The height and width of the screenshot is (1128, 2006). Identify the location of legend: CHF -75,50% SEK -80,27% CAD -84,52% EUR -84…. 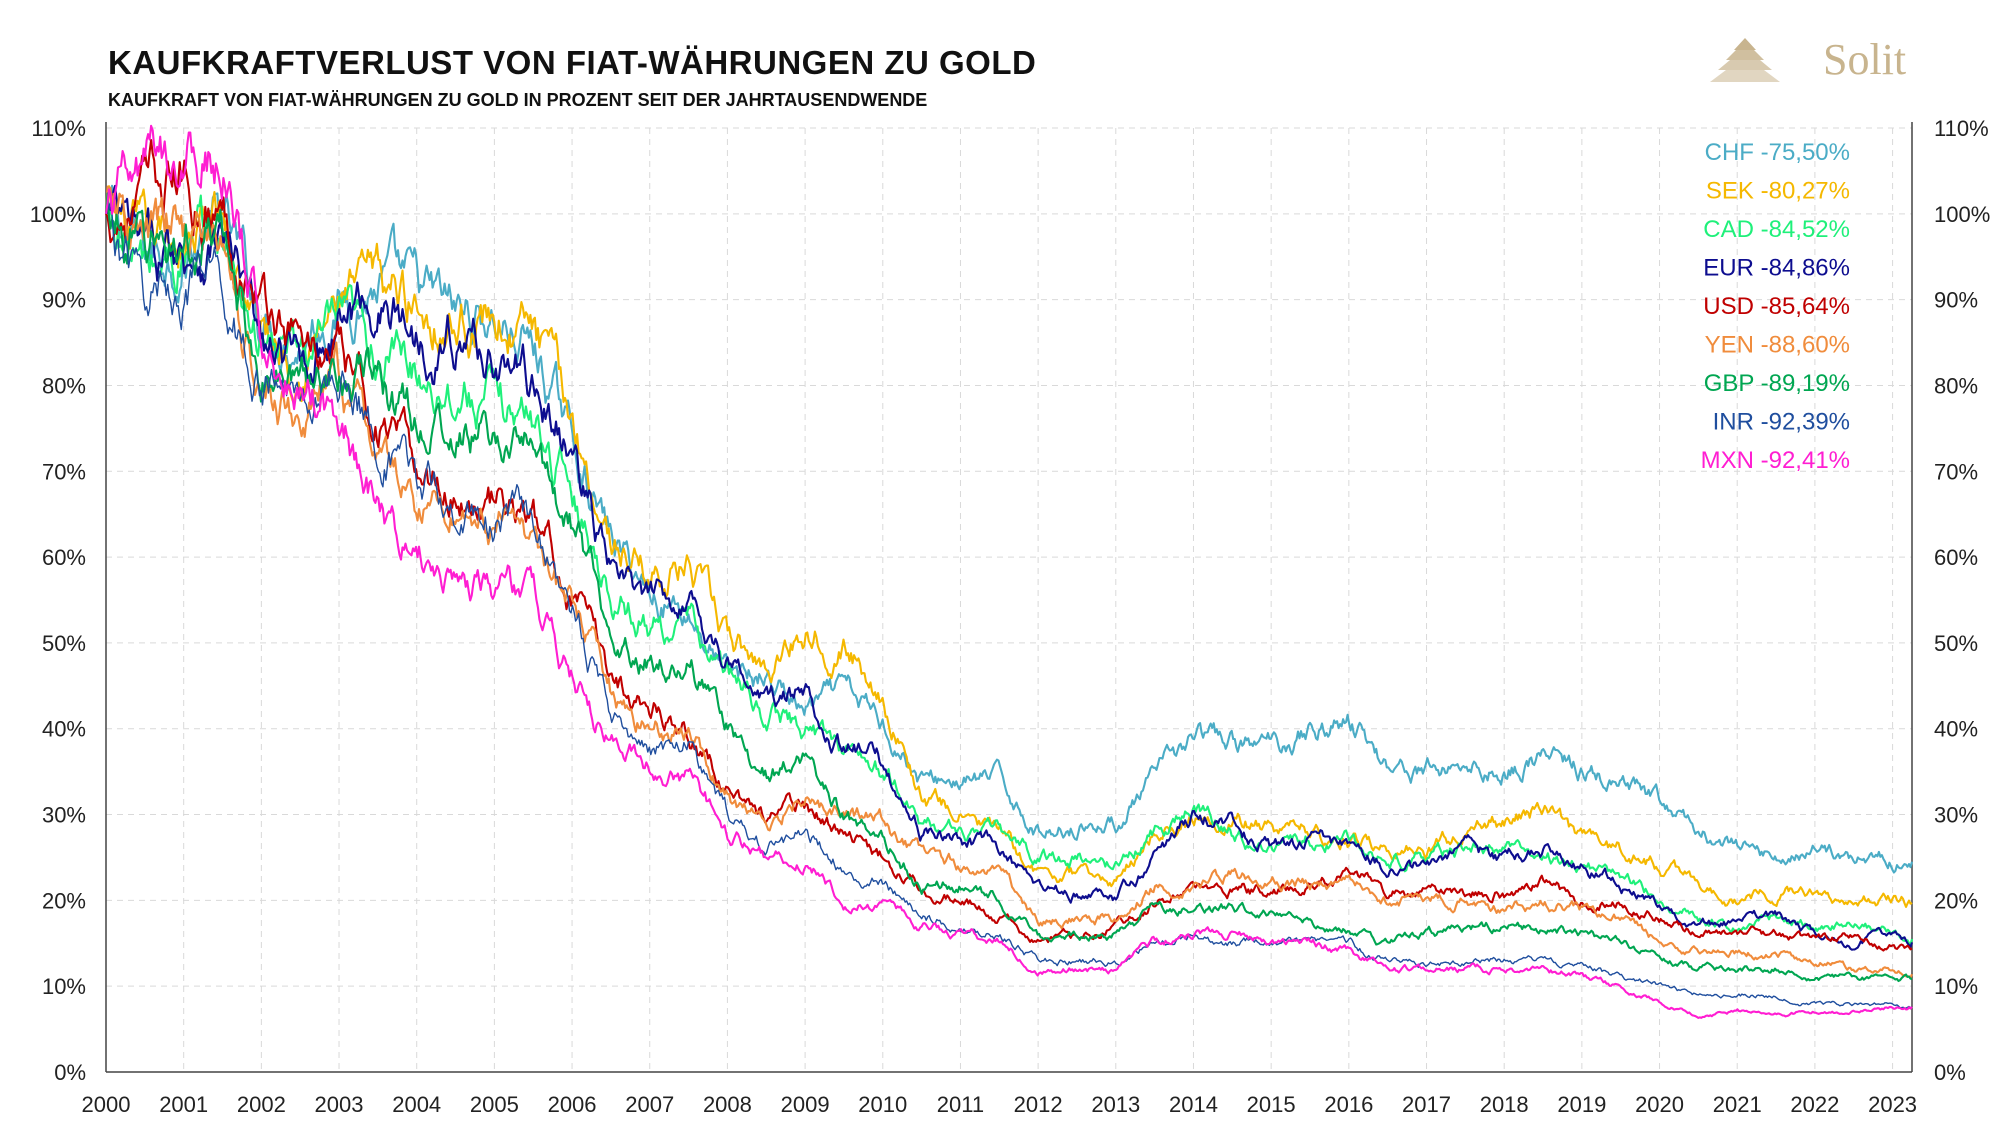
(1775, 306).